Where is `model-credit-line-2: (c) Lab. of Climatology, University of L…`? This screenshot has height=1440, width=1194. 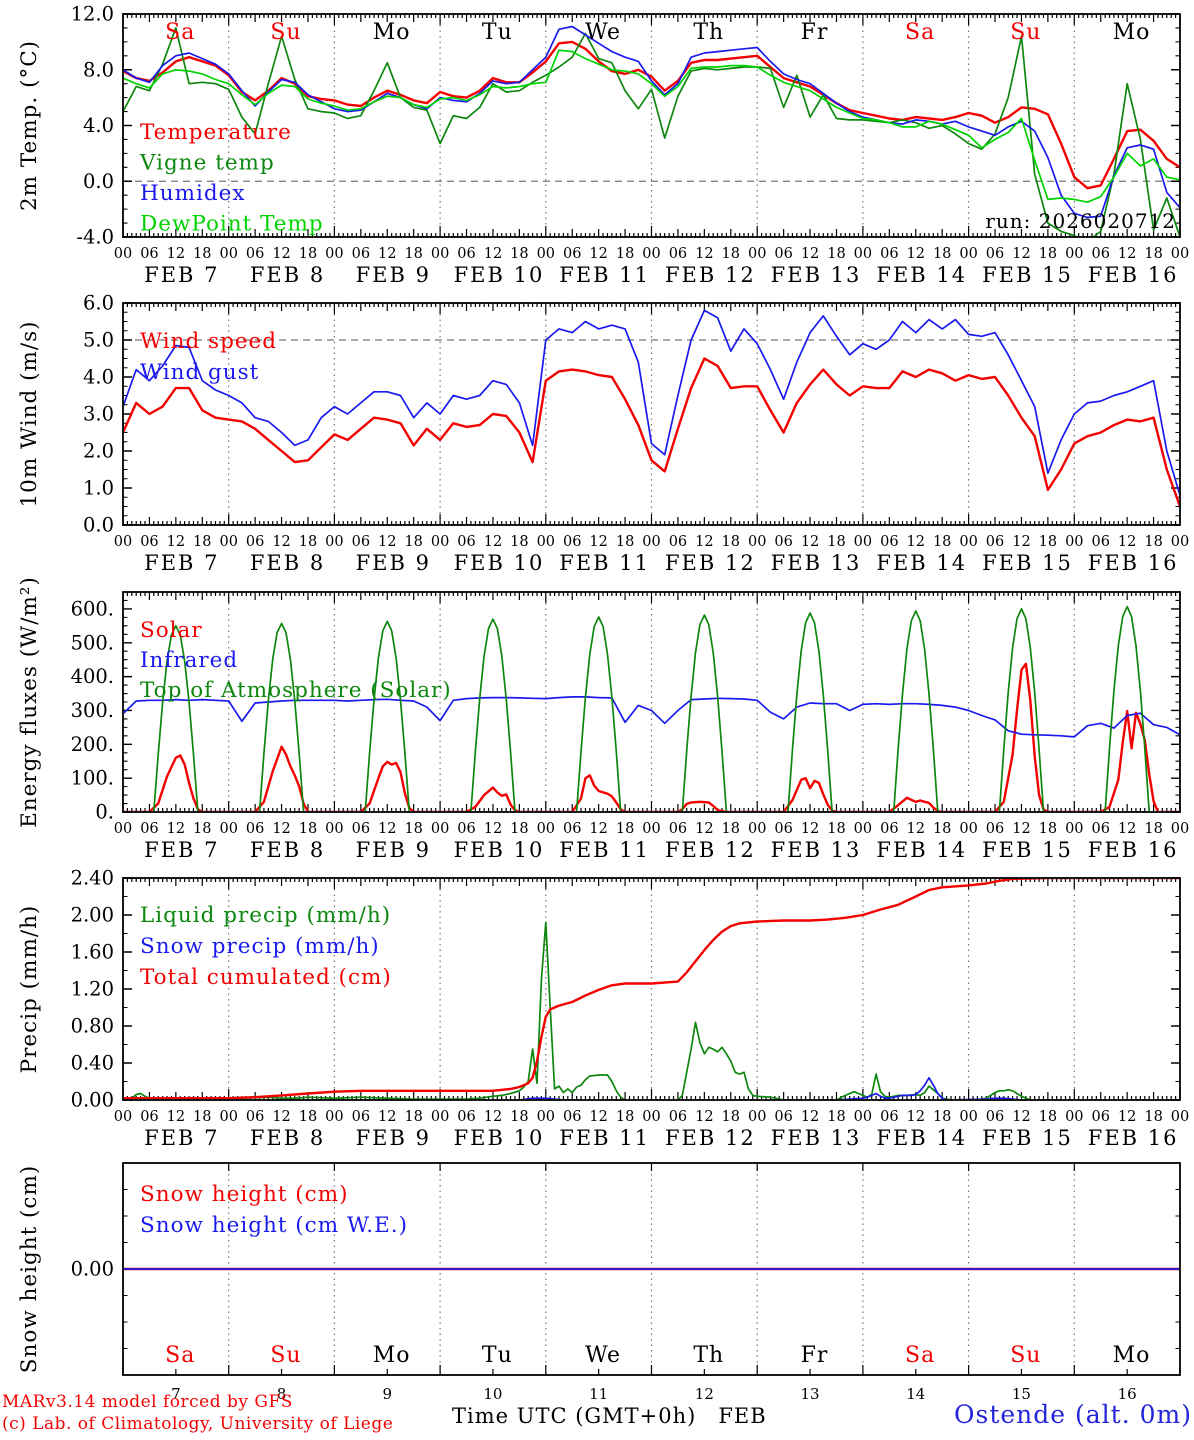 model-credit-line-2: (c) Lab. of Climatology, University of L… is located at coordinates (198, 1424).